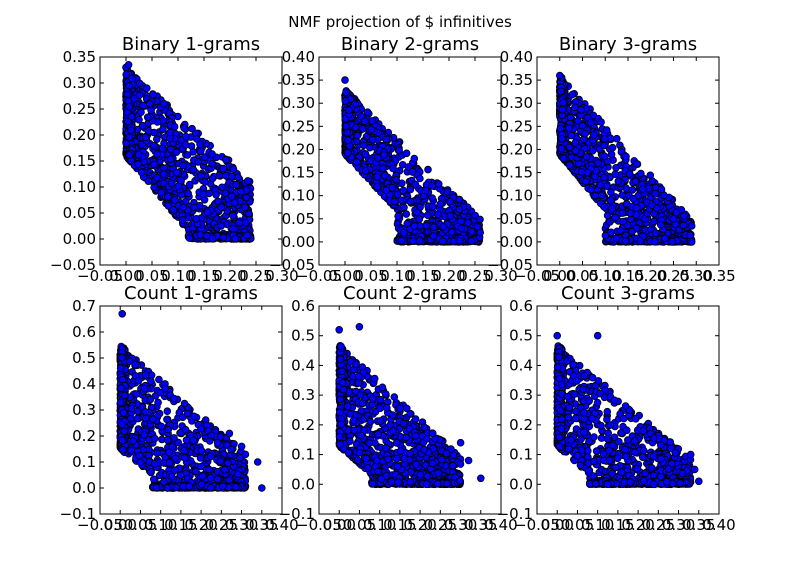  I want to click on y-tick-label: −0.05, so click(510, 265).